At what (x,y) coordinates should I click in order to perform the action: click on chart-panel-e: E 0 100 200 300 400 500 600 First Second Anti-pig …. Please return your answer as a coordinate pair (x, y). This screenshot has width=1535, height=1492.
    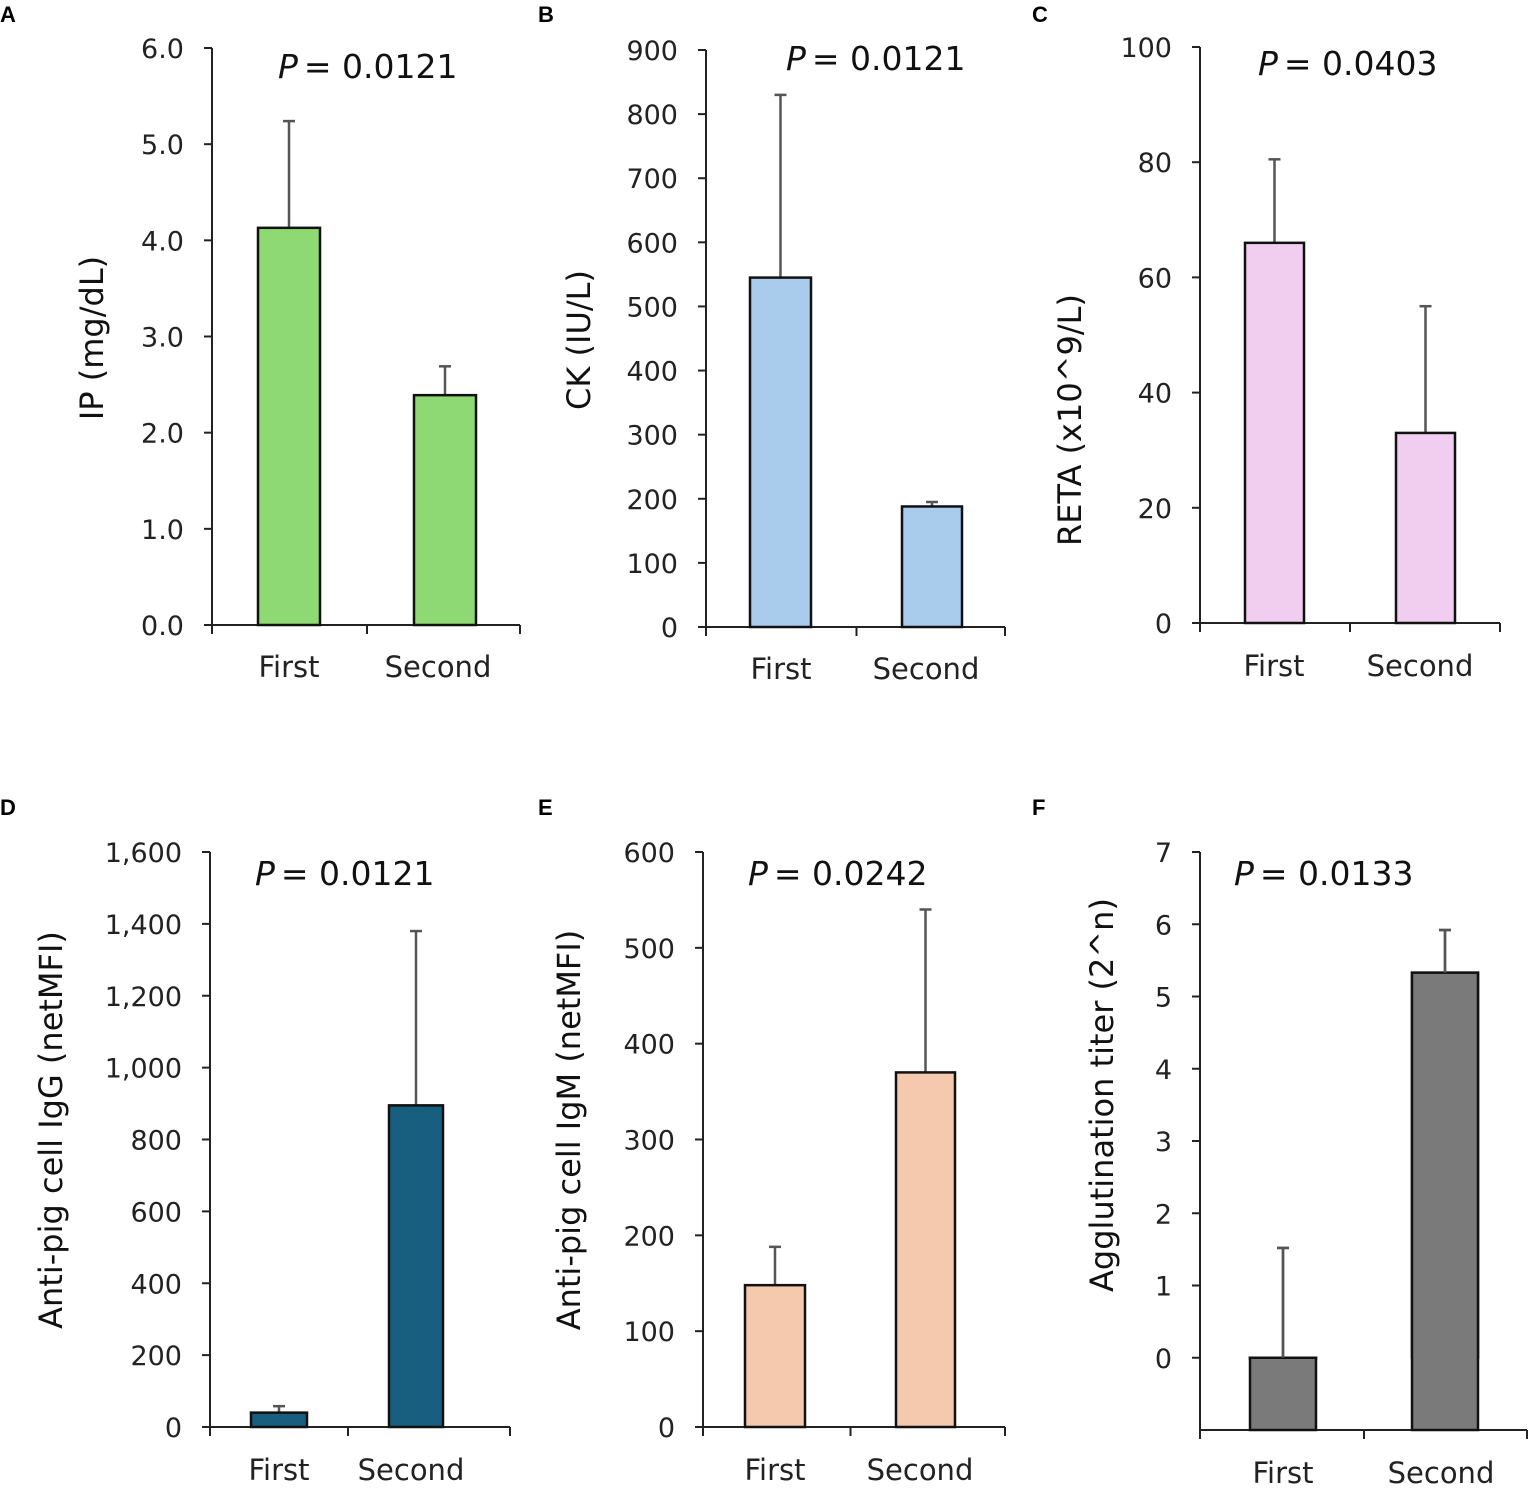
    Looking at the image, I should click on (772, 1141).